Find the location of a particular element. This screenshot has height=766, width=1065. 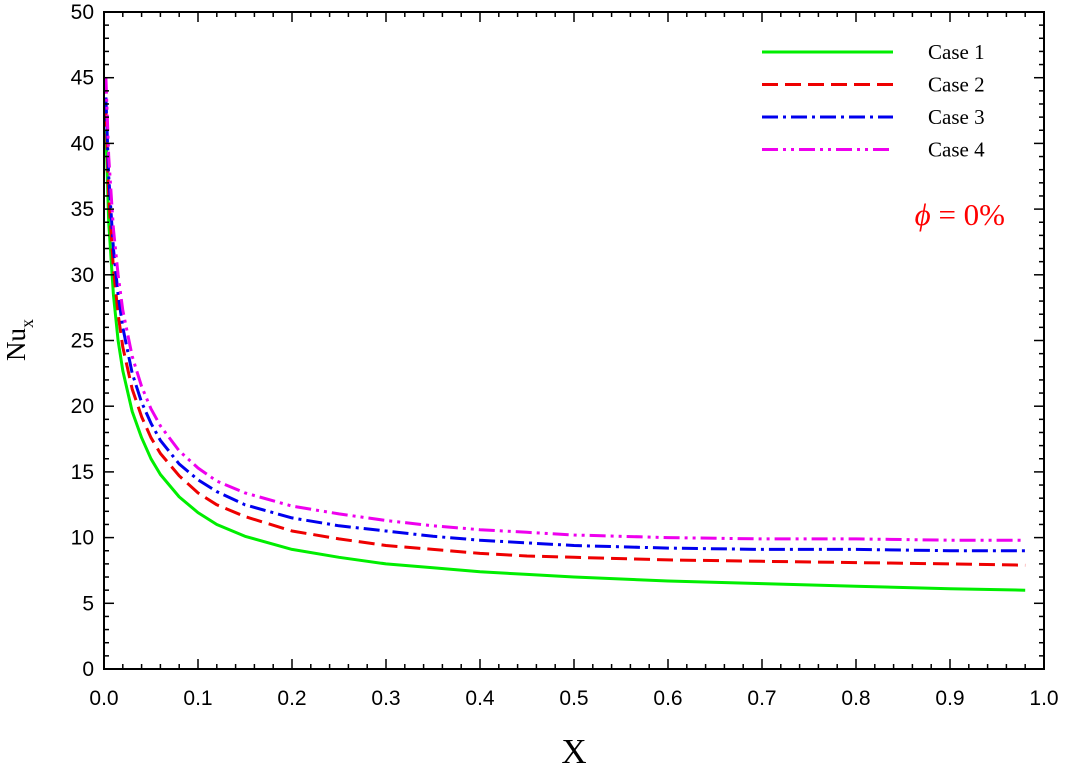

x-tick-label: 0.1 is located at coordinates (197, 698).